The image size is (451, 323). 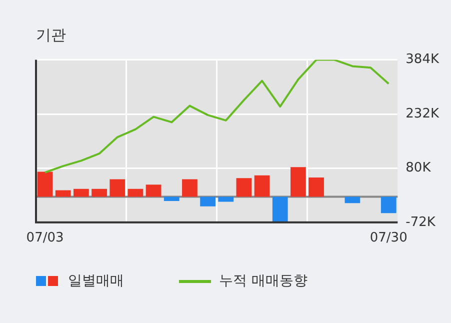 What do you see at coordinates (419, 168) in the screenshot?
I see `y-tick-label: 80K` at bounding box center [419, 168].